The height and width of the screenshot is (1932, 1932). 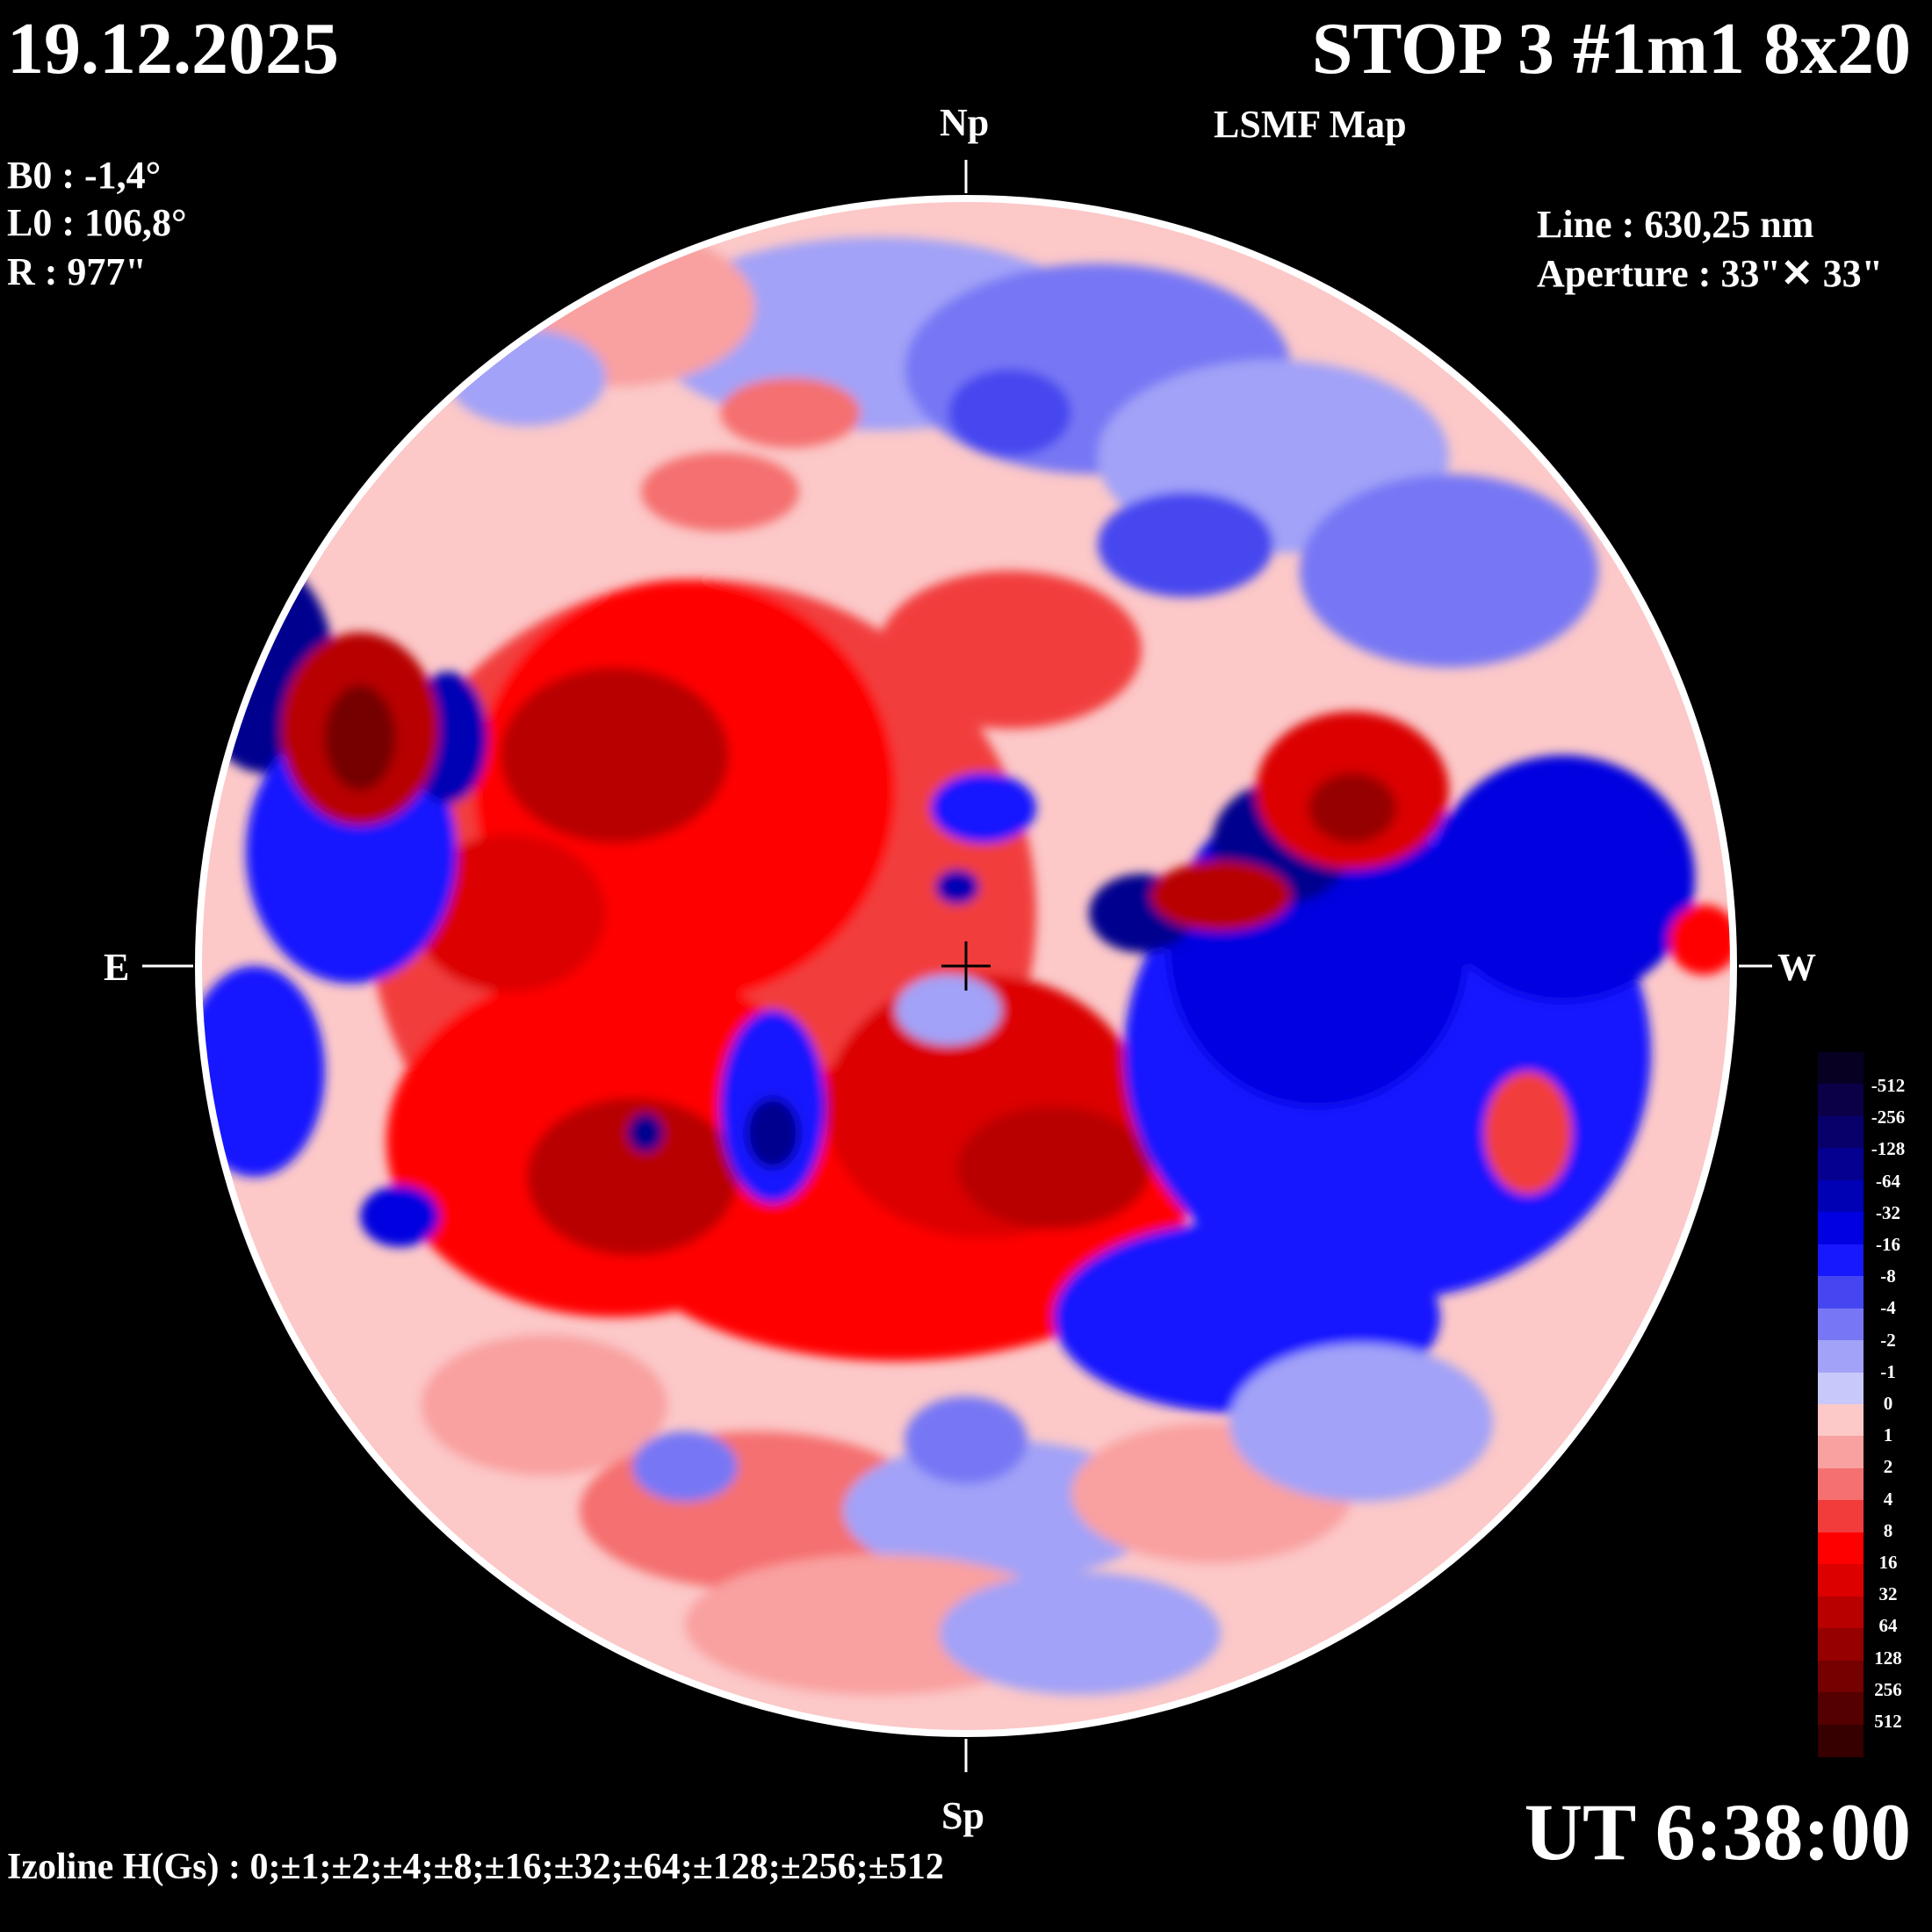 What do you see at coordinates (1888, 1245) in the screenshot?
I see `colorbar-tick-label: -16` at bounding box center [1888, 1245].